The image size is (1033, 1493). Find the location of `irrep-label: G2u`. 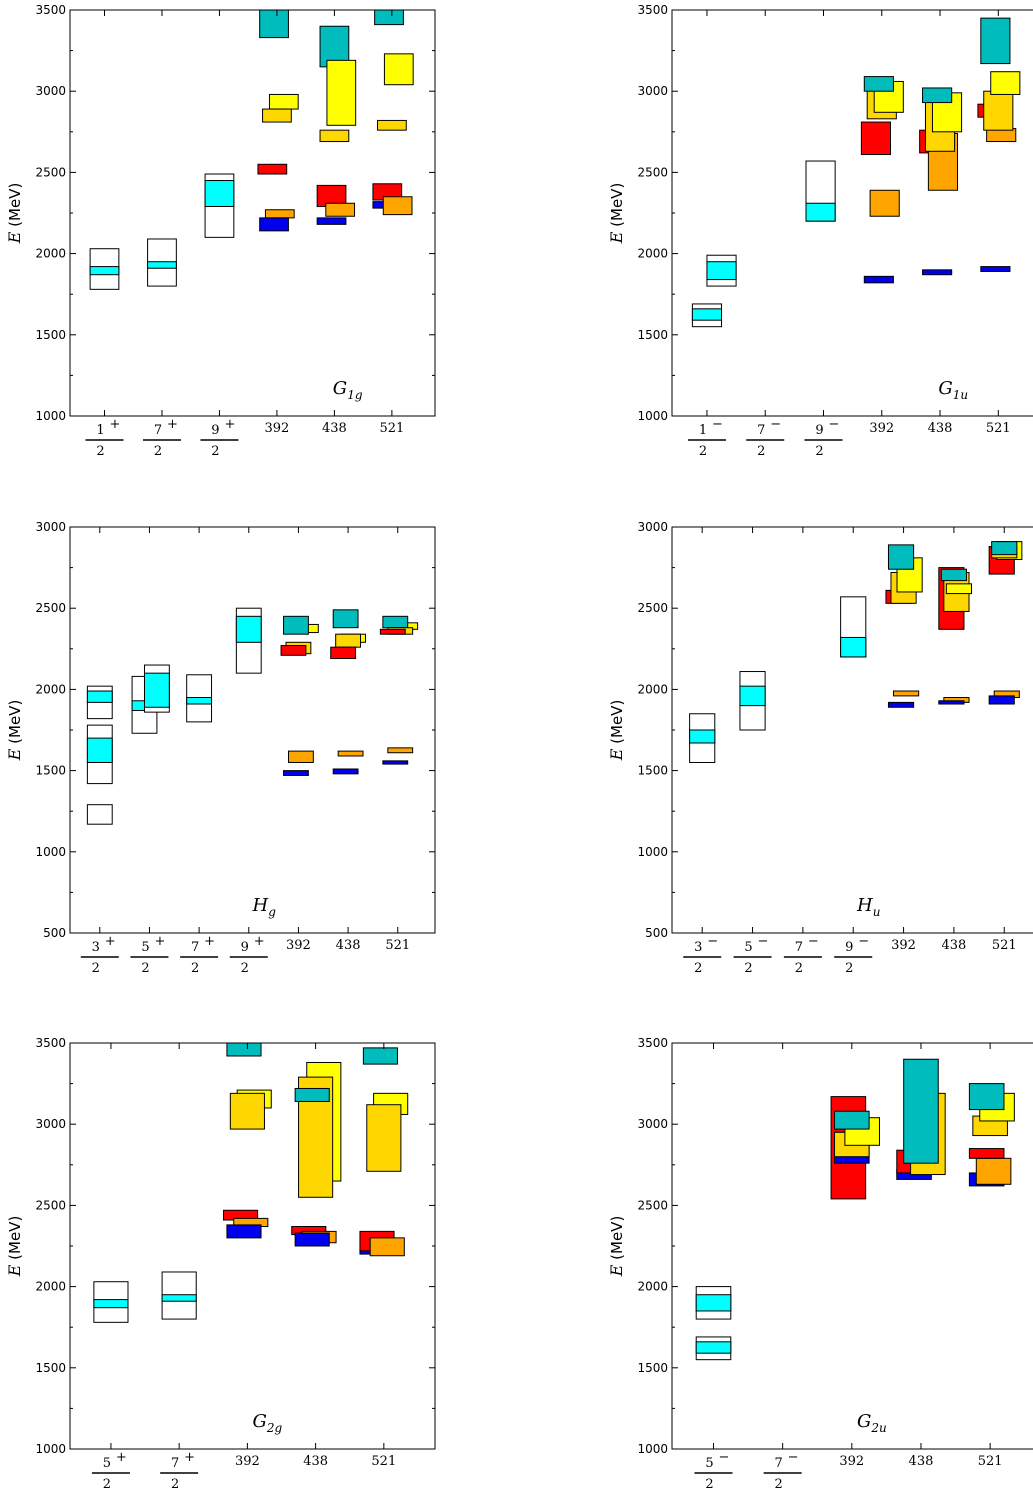

irrep-label: G2u is located at coordinates (872, 1423).